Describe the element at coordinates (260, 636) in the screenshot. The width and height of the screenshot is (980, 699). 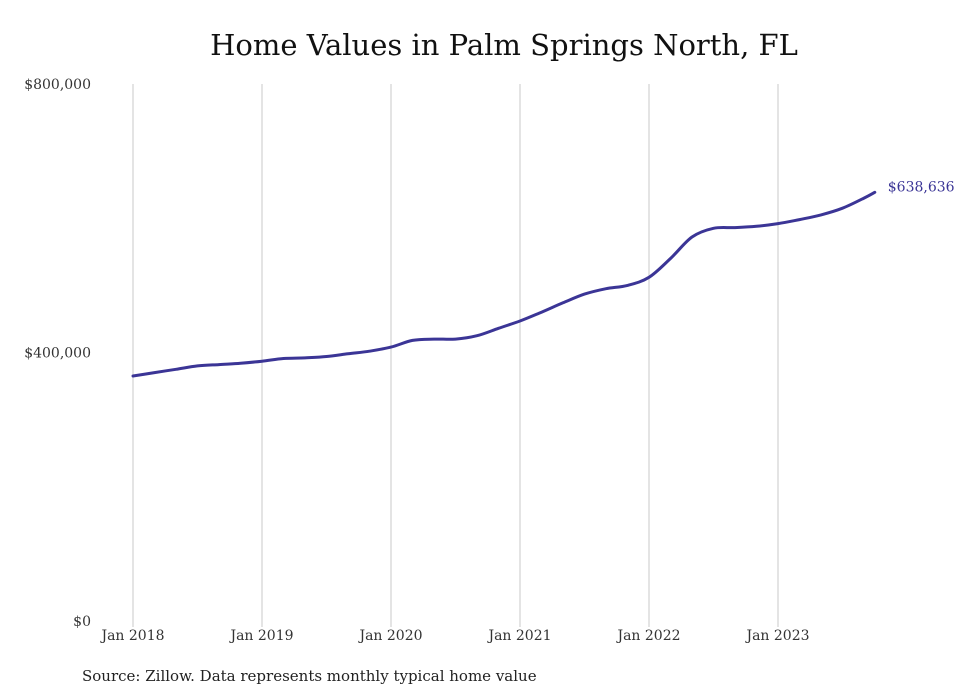
I see `x-tick-label: Jan 2019` at that location.